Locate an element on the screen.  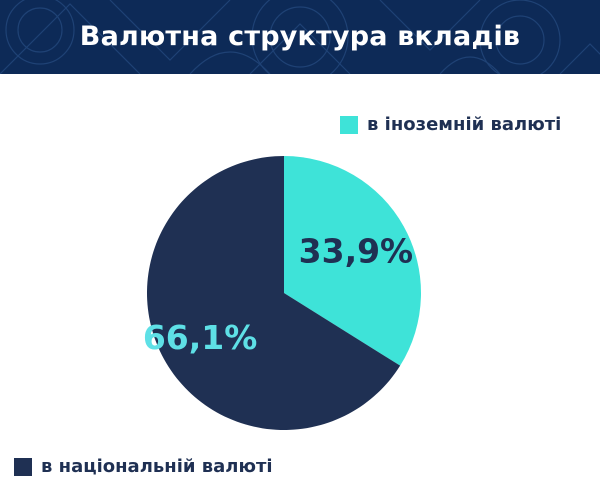
legend-label-national-currency: в національній валюті is located at coordinates (157, 466).